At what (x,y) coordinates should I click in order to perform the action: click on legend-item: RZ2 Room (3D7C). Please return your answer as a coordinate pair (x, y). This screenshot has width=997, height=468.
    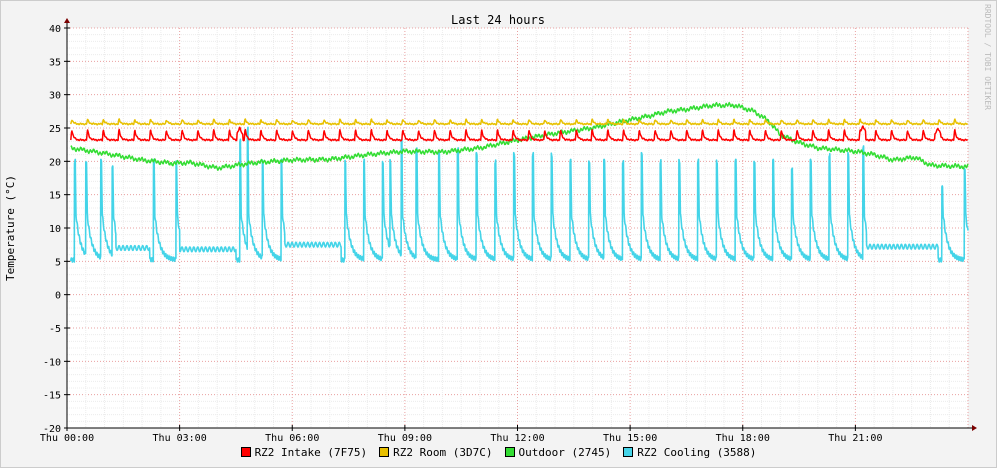
    Looking at the image, I should click on (436, 452).